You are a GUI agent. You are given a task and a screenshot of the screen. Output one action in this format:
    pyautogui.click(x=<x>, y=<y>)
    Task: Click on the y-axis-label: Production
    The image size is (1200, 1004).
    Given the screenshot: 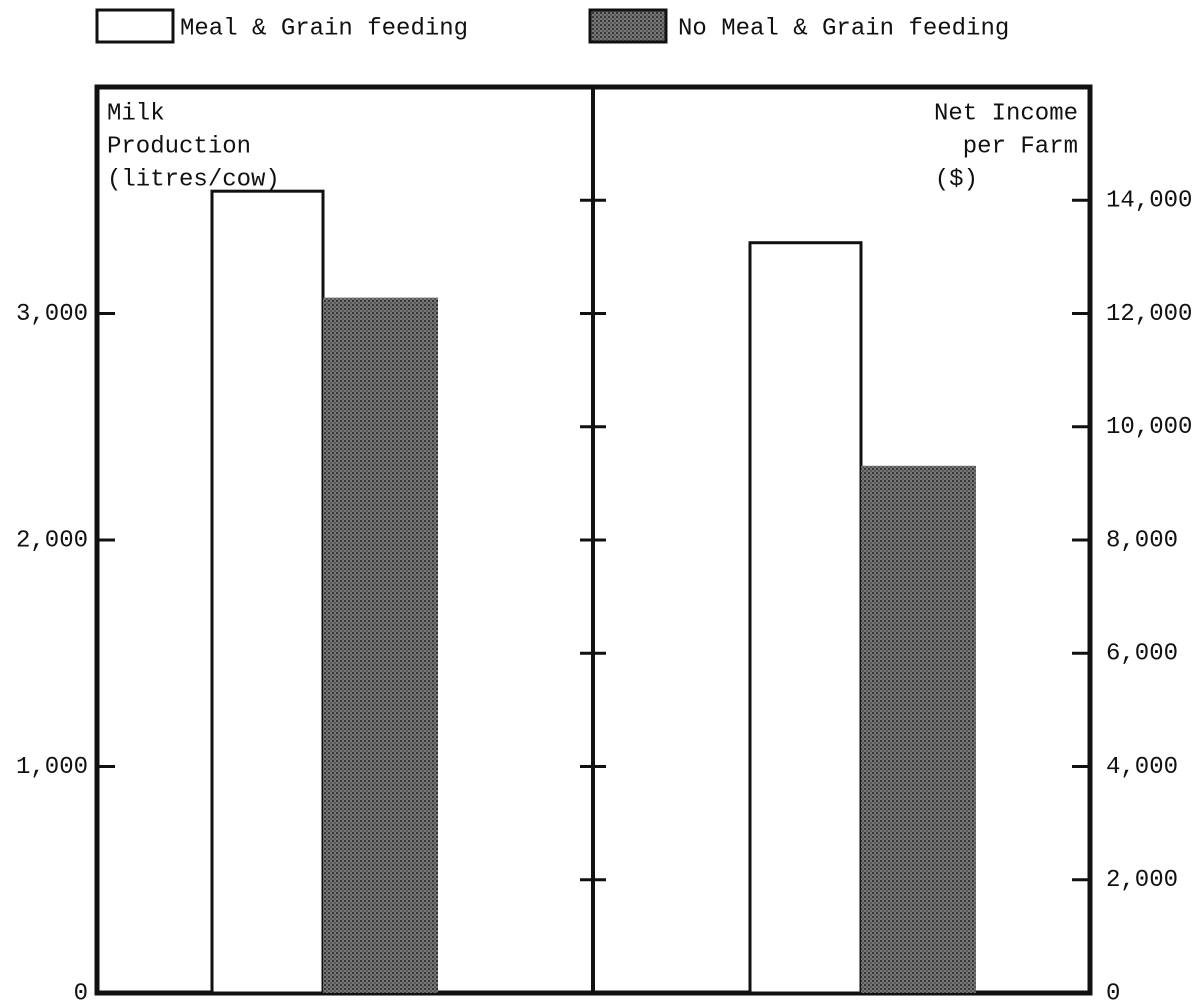 What is the action you would take?
    pyautogui.click(x=179, y=146)
    